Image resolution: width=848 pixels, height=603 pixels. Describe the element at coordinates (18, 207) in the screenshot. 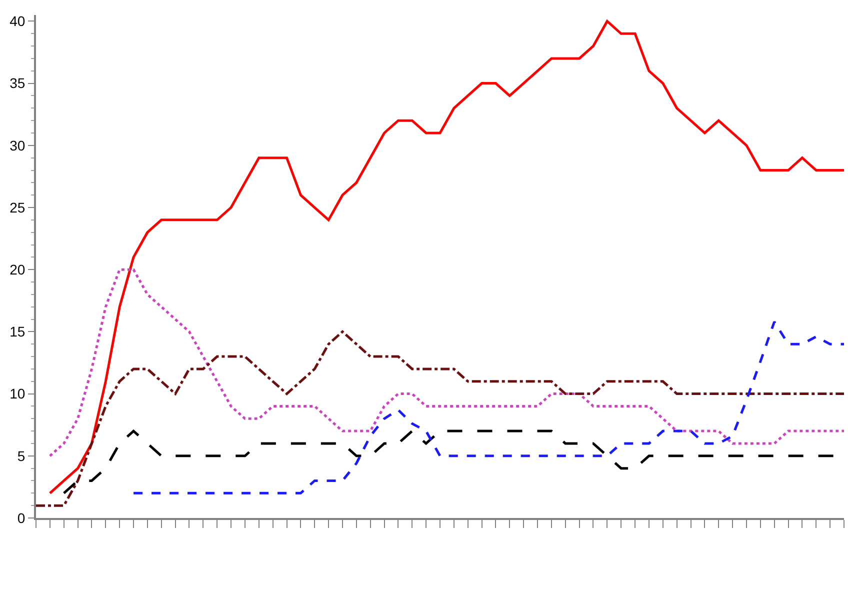

I see `y-tick-label: 25` at that location.